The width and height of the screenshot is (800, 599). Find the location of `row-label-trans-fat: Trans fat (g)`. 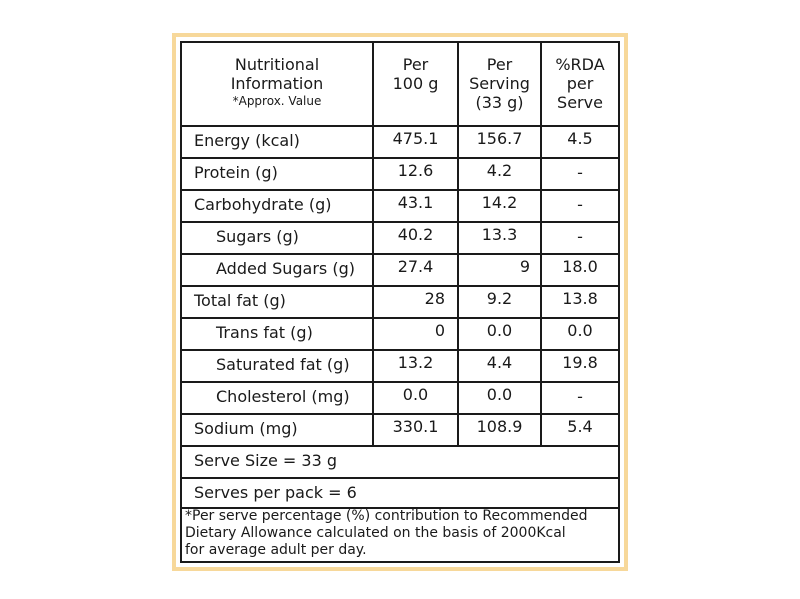

row-label-trans-fat: Trans fat (g) is located at coordinates (264, 332).